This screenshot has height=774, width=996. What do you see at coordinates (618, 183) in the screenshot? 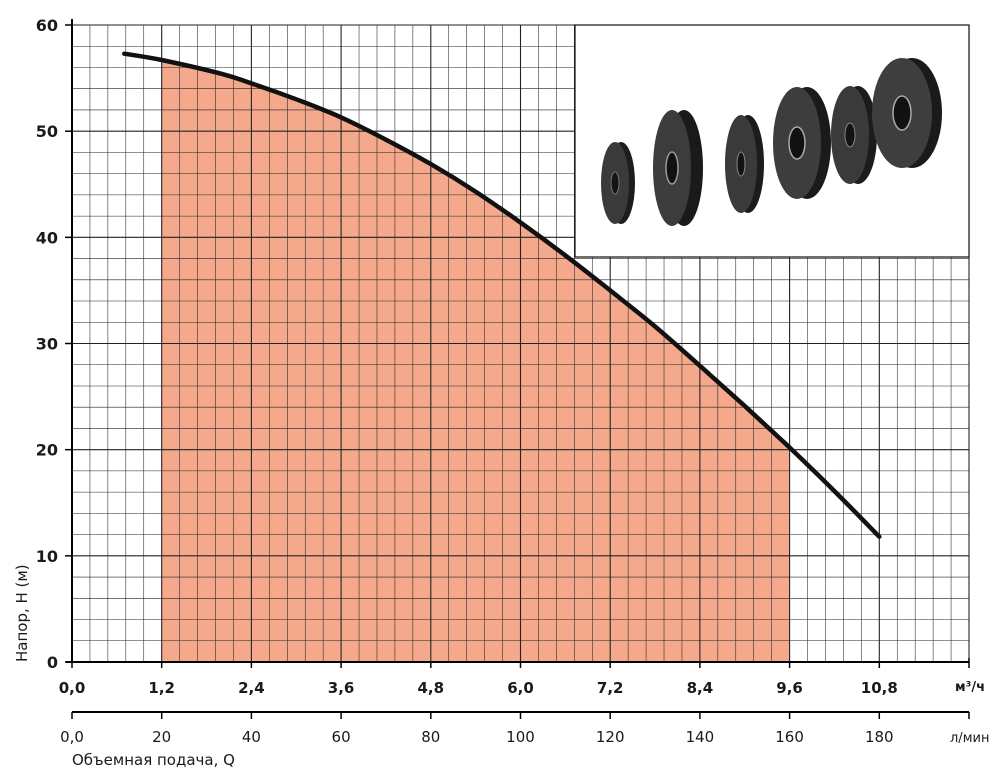
I see `impeller-1-icon` at bounding box center [618, 183].